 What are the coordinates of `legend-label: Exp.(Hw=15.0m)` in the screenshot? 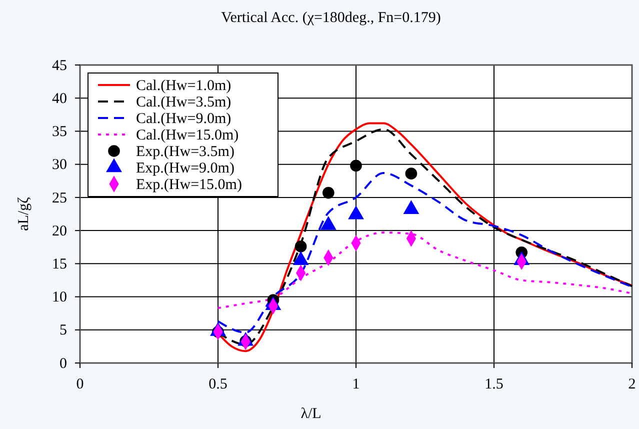 It's located at (189, 185).